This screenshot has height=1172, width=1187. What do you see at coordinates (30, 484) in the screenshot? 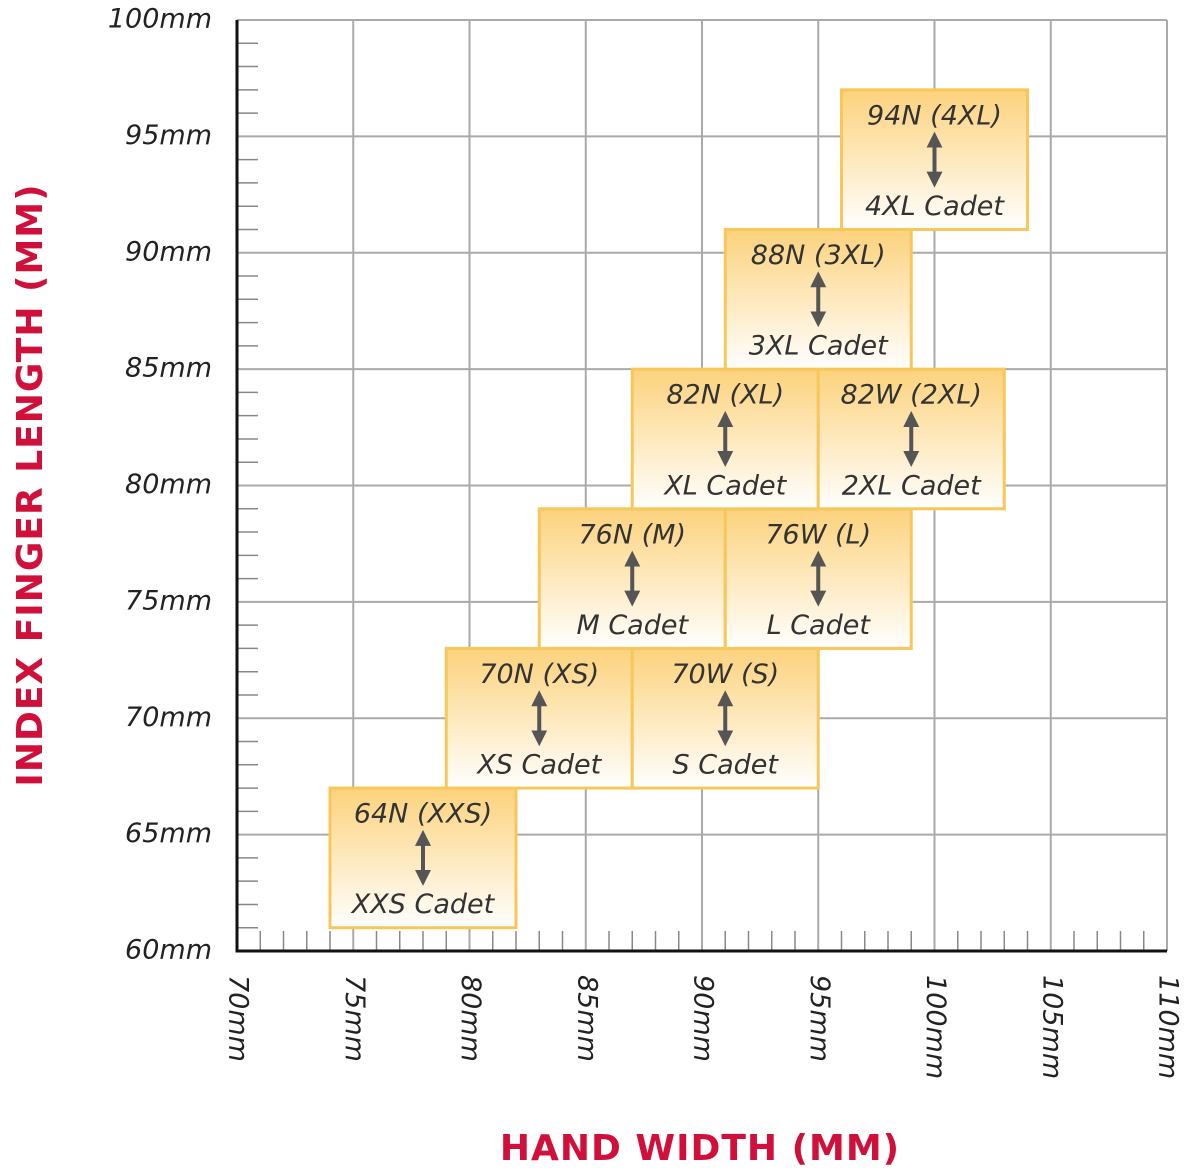
I see `y-axis-title: INDEX FINGER LENGTH (MM)` at bounding box center [30, 484].